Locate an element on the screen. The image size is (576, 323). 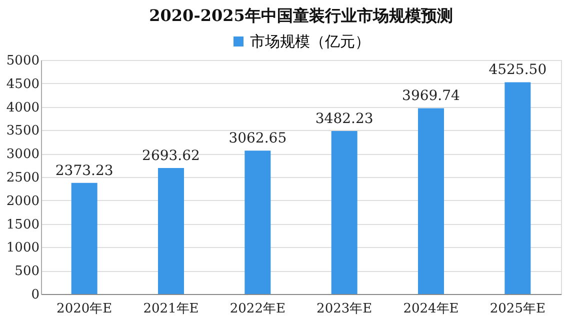
x-tick-label: 2020年E is located at coordinates (84, 309).